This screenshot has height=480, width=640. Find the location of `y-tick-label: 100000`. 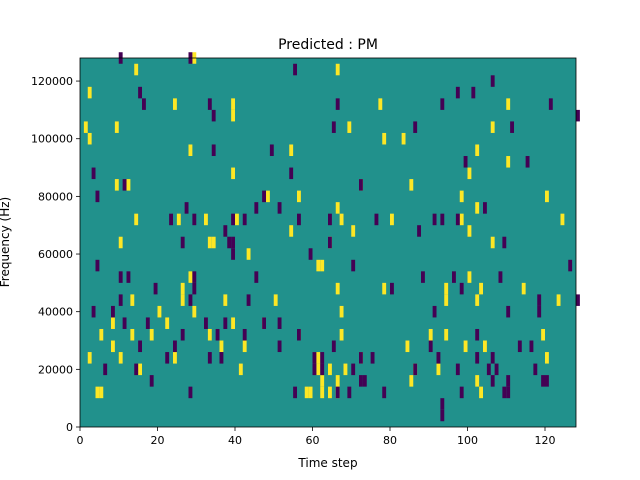

y-tick-label: 100000 is located at coordinates (52, 139).